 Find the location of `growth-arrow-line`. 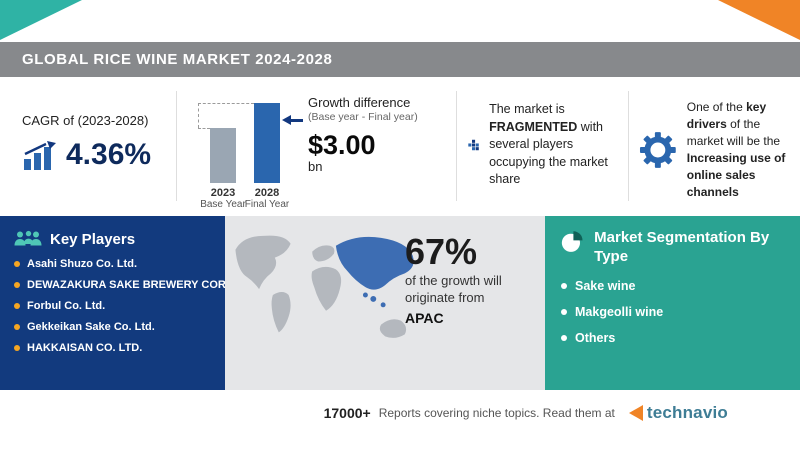

growth-arrow-line is located at coordinates (296, 120).